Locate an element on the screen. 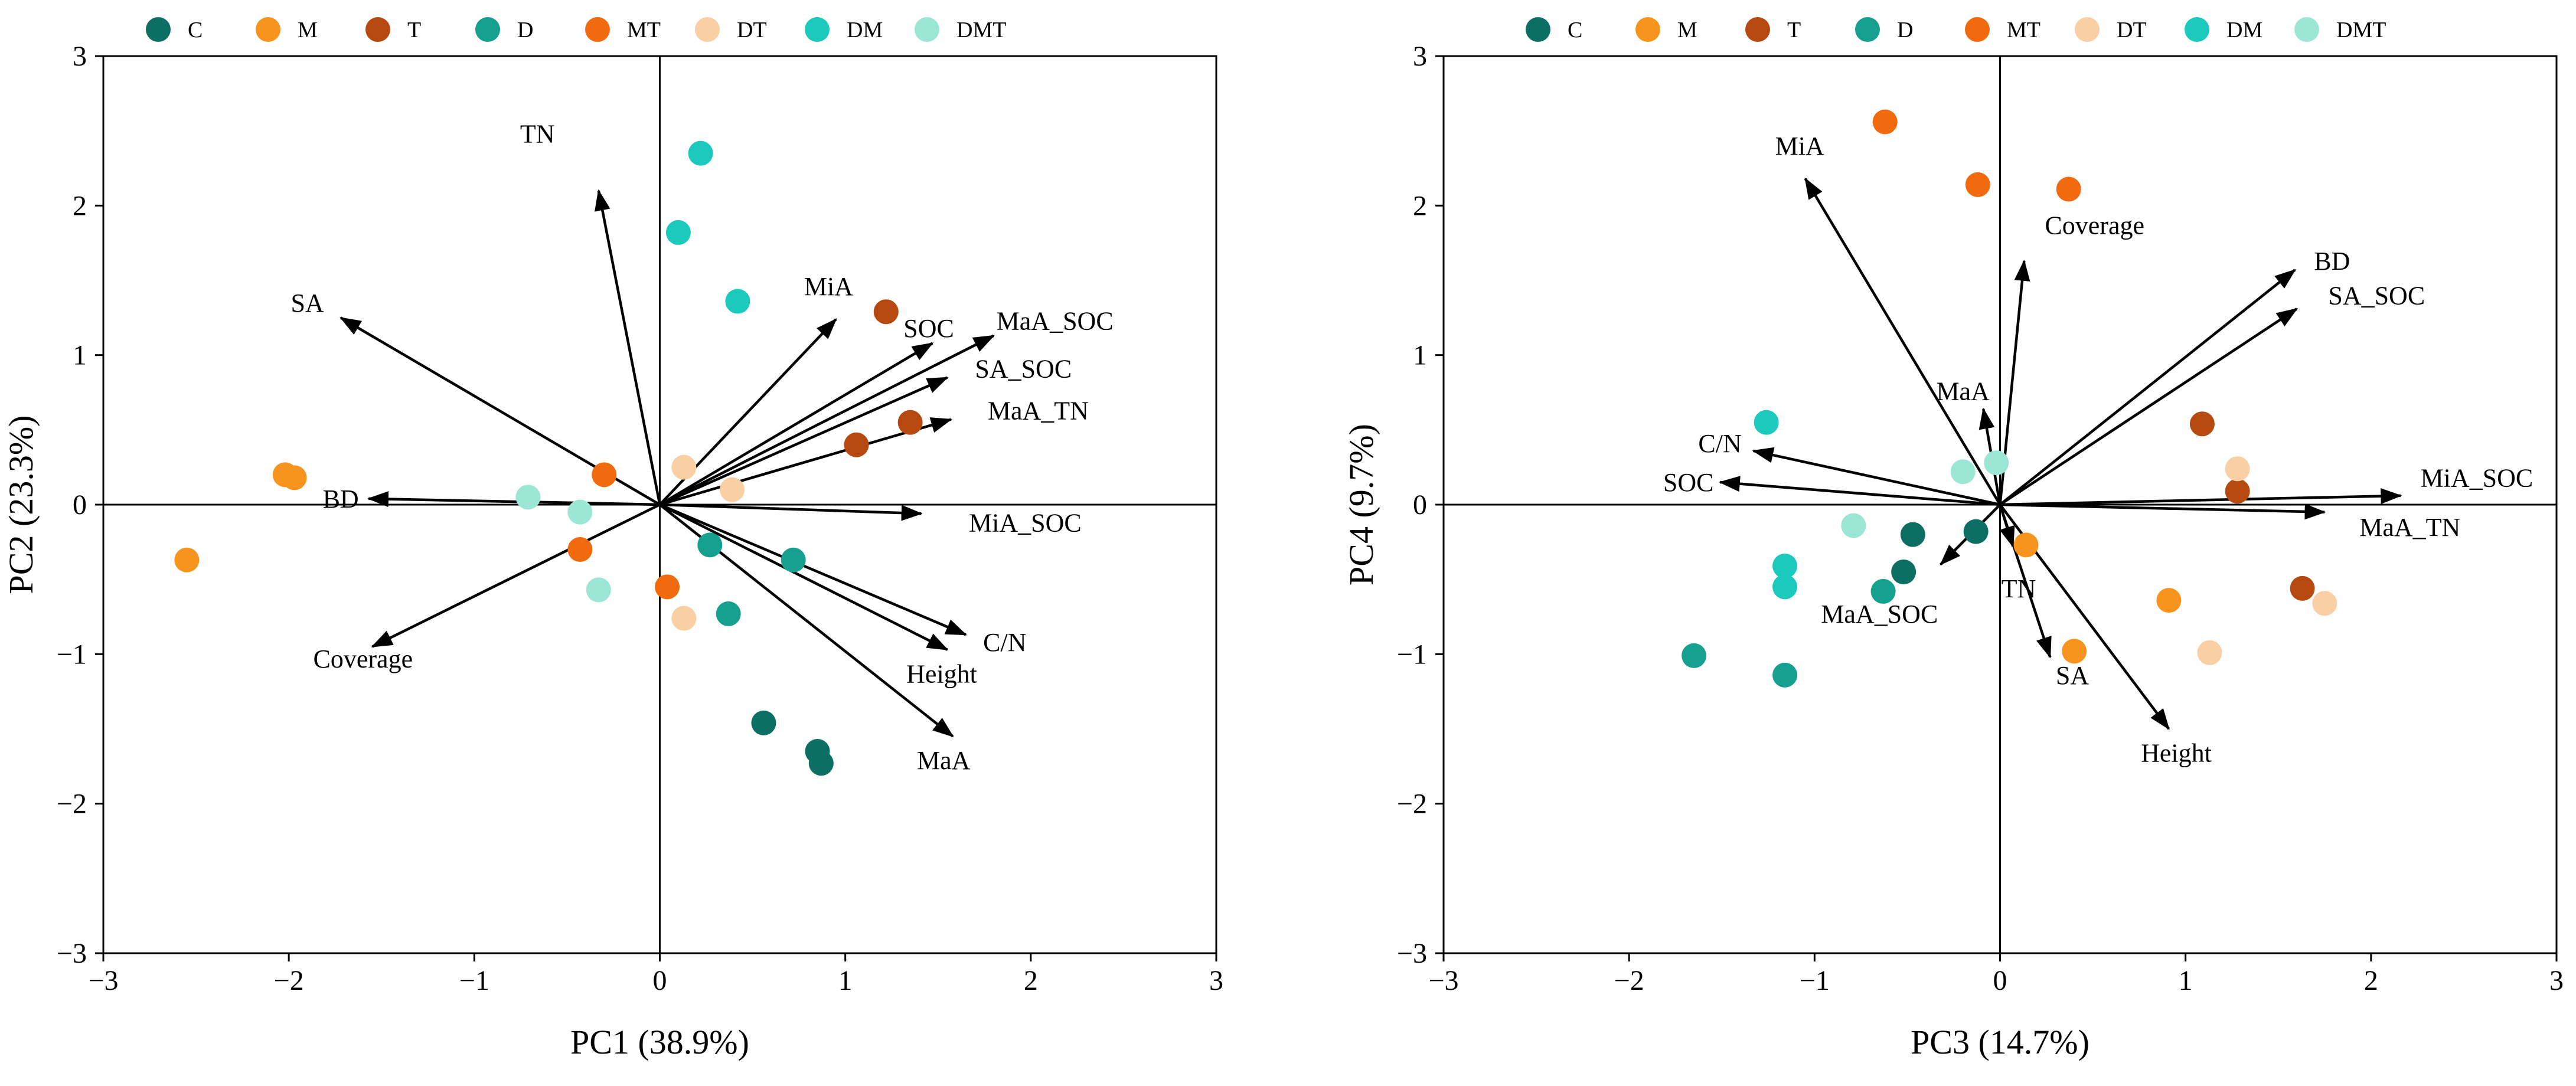 This screenshot has height=1086, width=2576. legend-item-c: C is located at coordinates (1554, 29).